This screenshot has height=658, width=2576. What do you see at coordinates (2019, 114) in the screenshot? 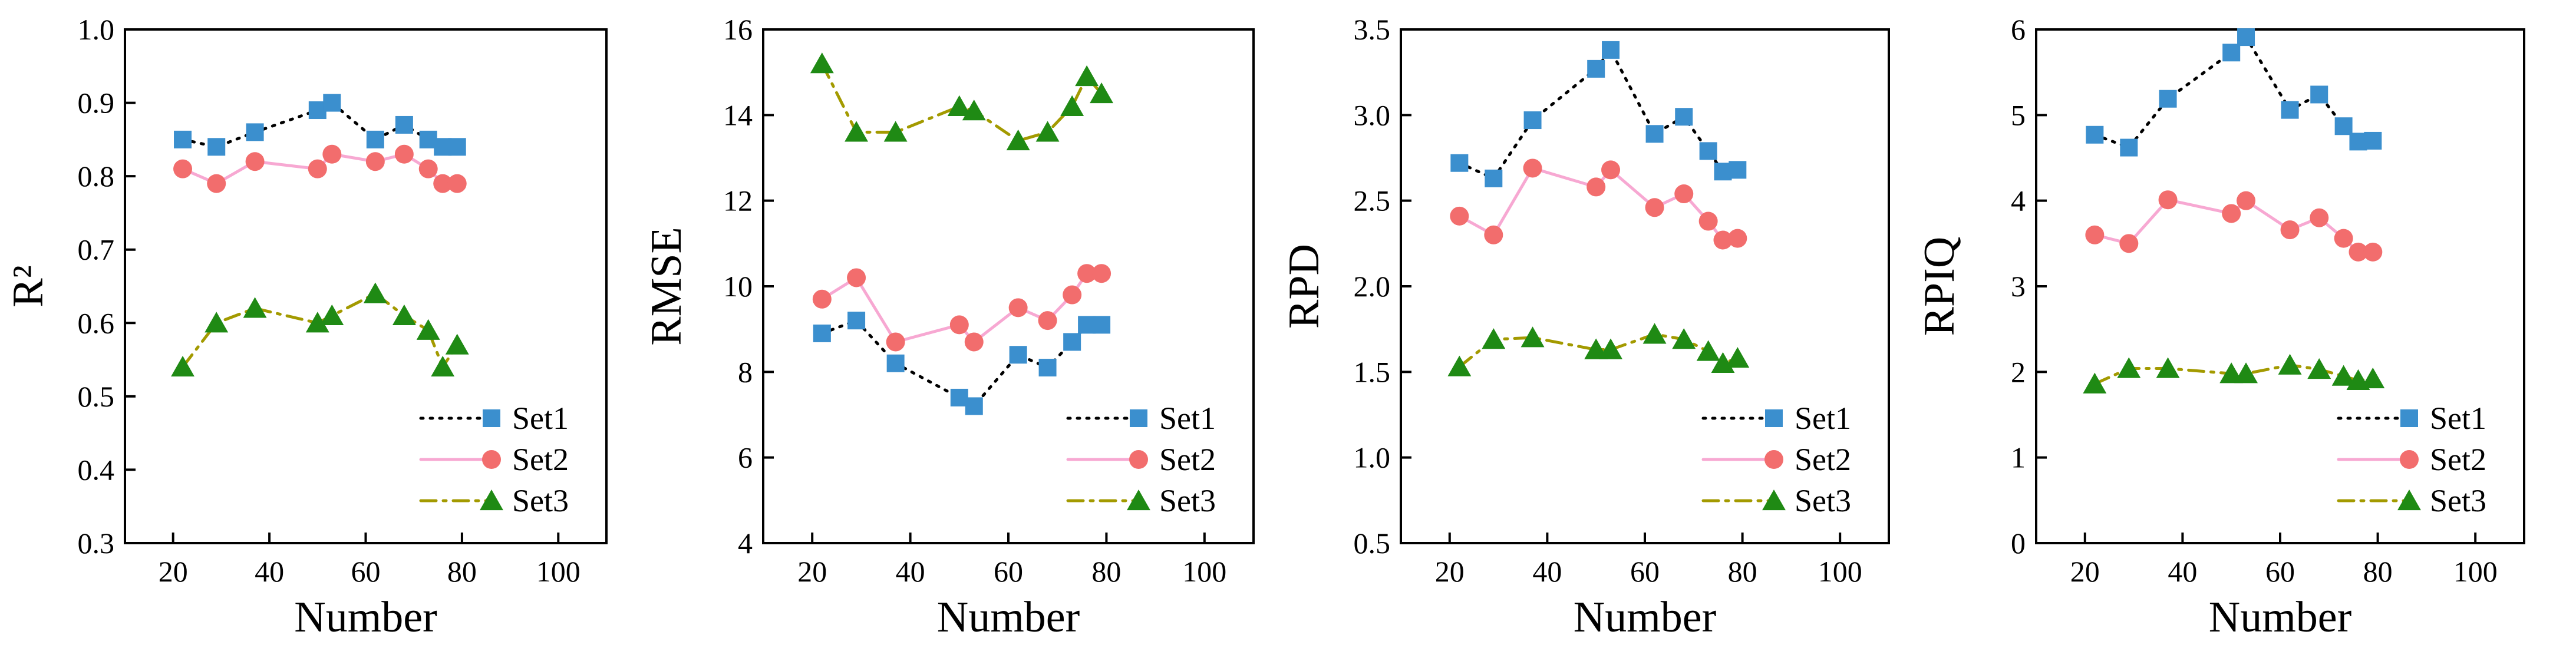
I see `y-tick-label: 5` at bounding box center [2019, 114].